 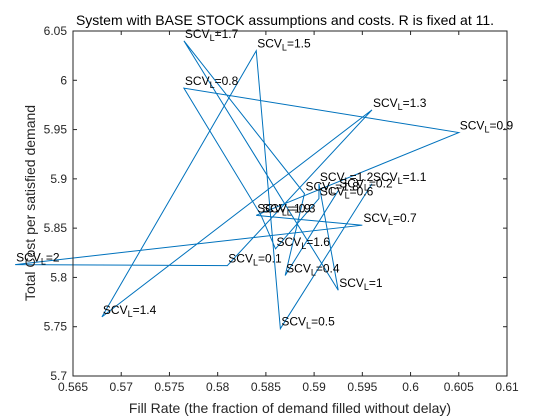 I want to click on y-tick-labels: 5.7 5.75 5.8 5.85 5.9 5.95 6 6.05, so click(x=56, y=203).